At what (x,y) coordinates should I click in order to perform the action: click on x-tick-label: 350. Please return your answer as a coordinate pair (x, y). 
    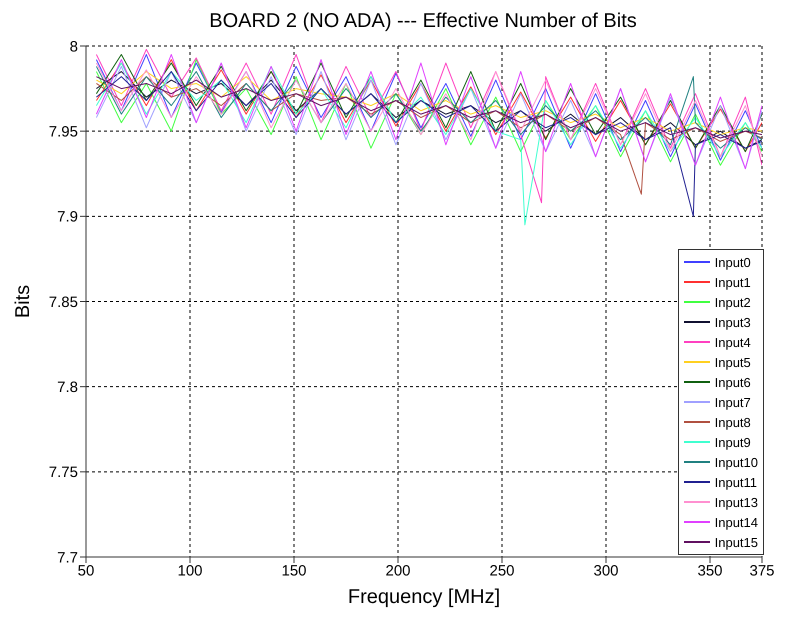
    Looking at the image, I should click on (710, 571).